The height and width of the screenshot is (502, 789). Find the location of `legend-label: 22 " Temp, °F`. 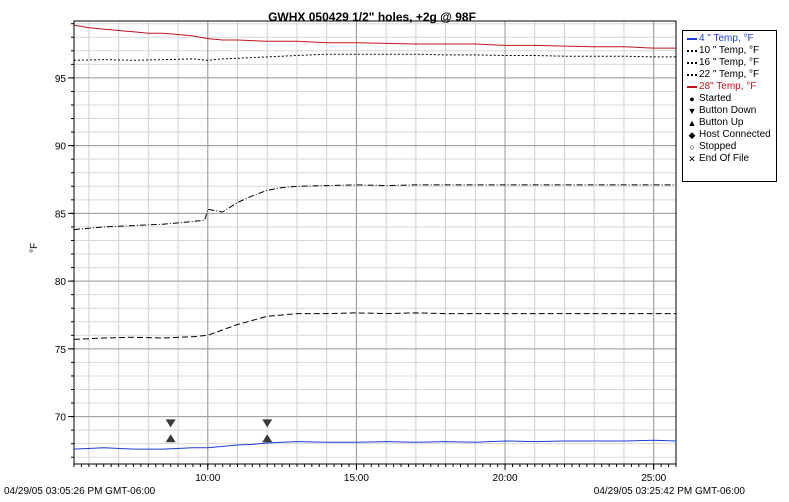

legend-label: 22 " Temp, °F is located at coordinates (729, 74).